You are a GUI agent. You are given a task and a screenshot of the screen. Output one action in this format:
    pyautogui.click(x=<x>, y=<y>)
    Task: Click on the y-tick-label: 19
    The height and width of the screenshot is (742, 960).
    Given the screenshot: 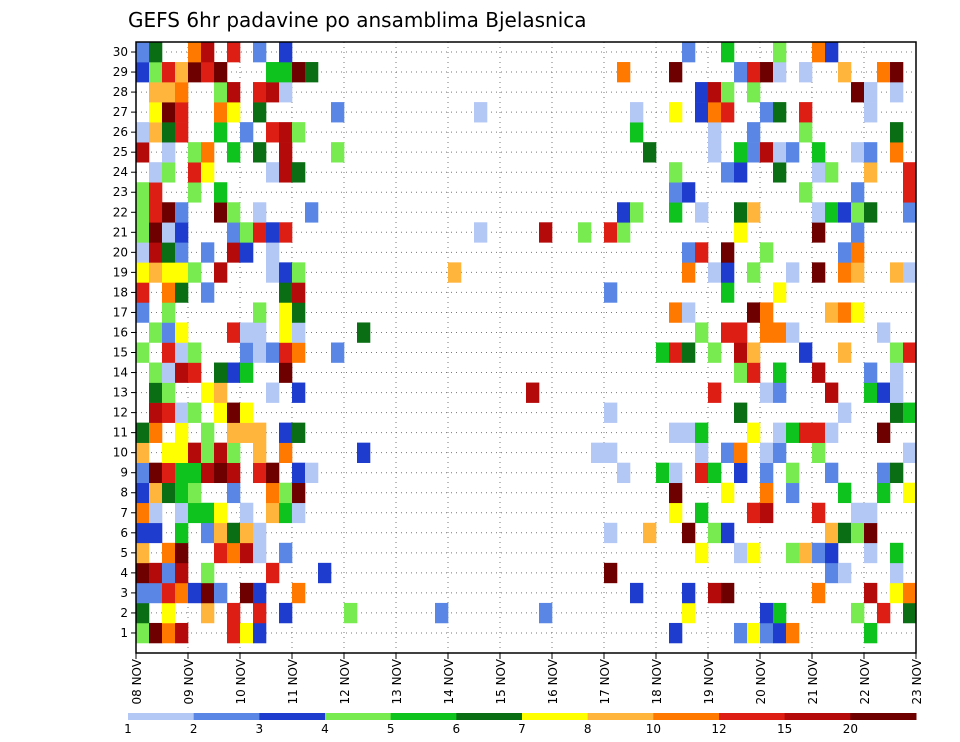 What is the action you would take?
    pyautogui.click(x=120, y=272)
    